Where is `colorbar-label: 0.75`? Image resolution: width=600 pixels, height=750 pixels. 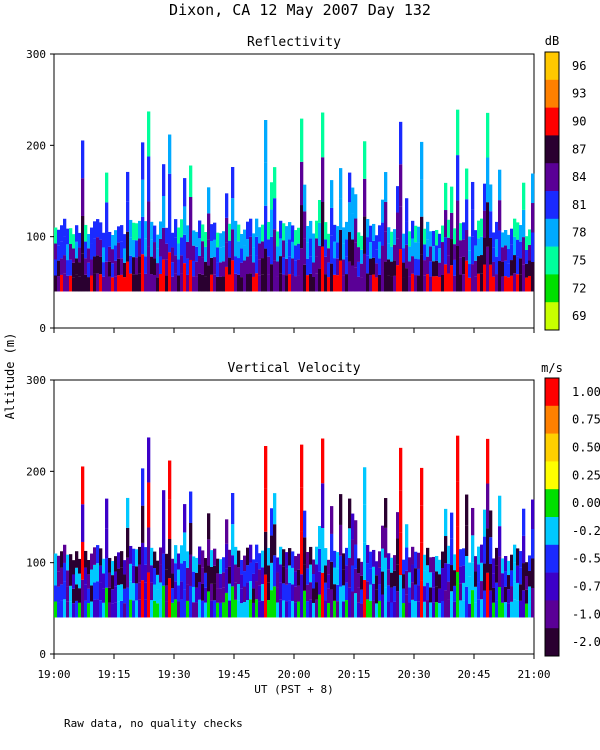 colorbar-label: 0.75 is located at coordinates (586, 420).